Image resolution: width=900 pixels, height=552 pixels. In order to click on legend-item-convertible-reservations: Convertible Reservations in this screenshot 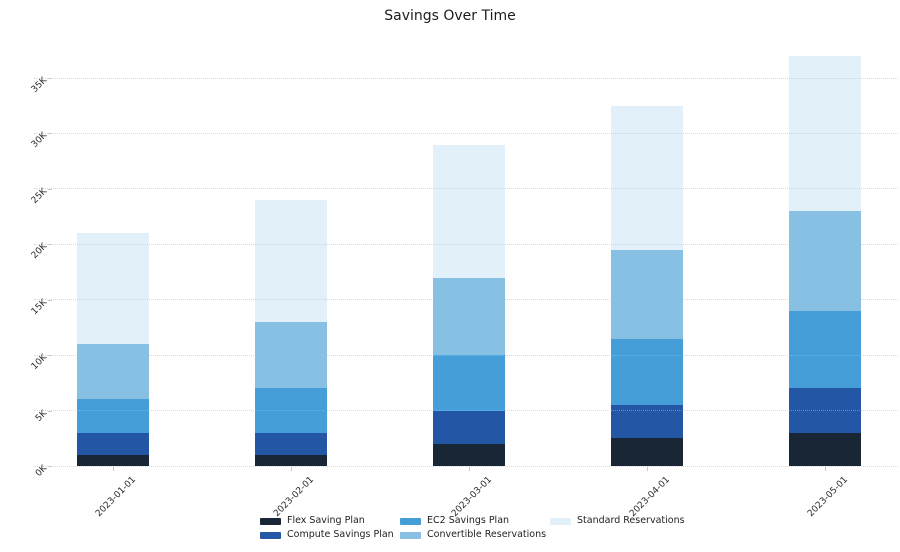, I will do `click(475, 535)`.